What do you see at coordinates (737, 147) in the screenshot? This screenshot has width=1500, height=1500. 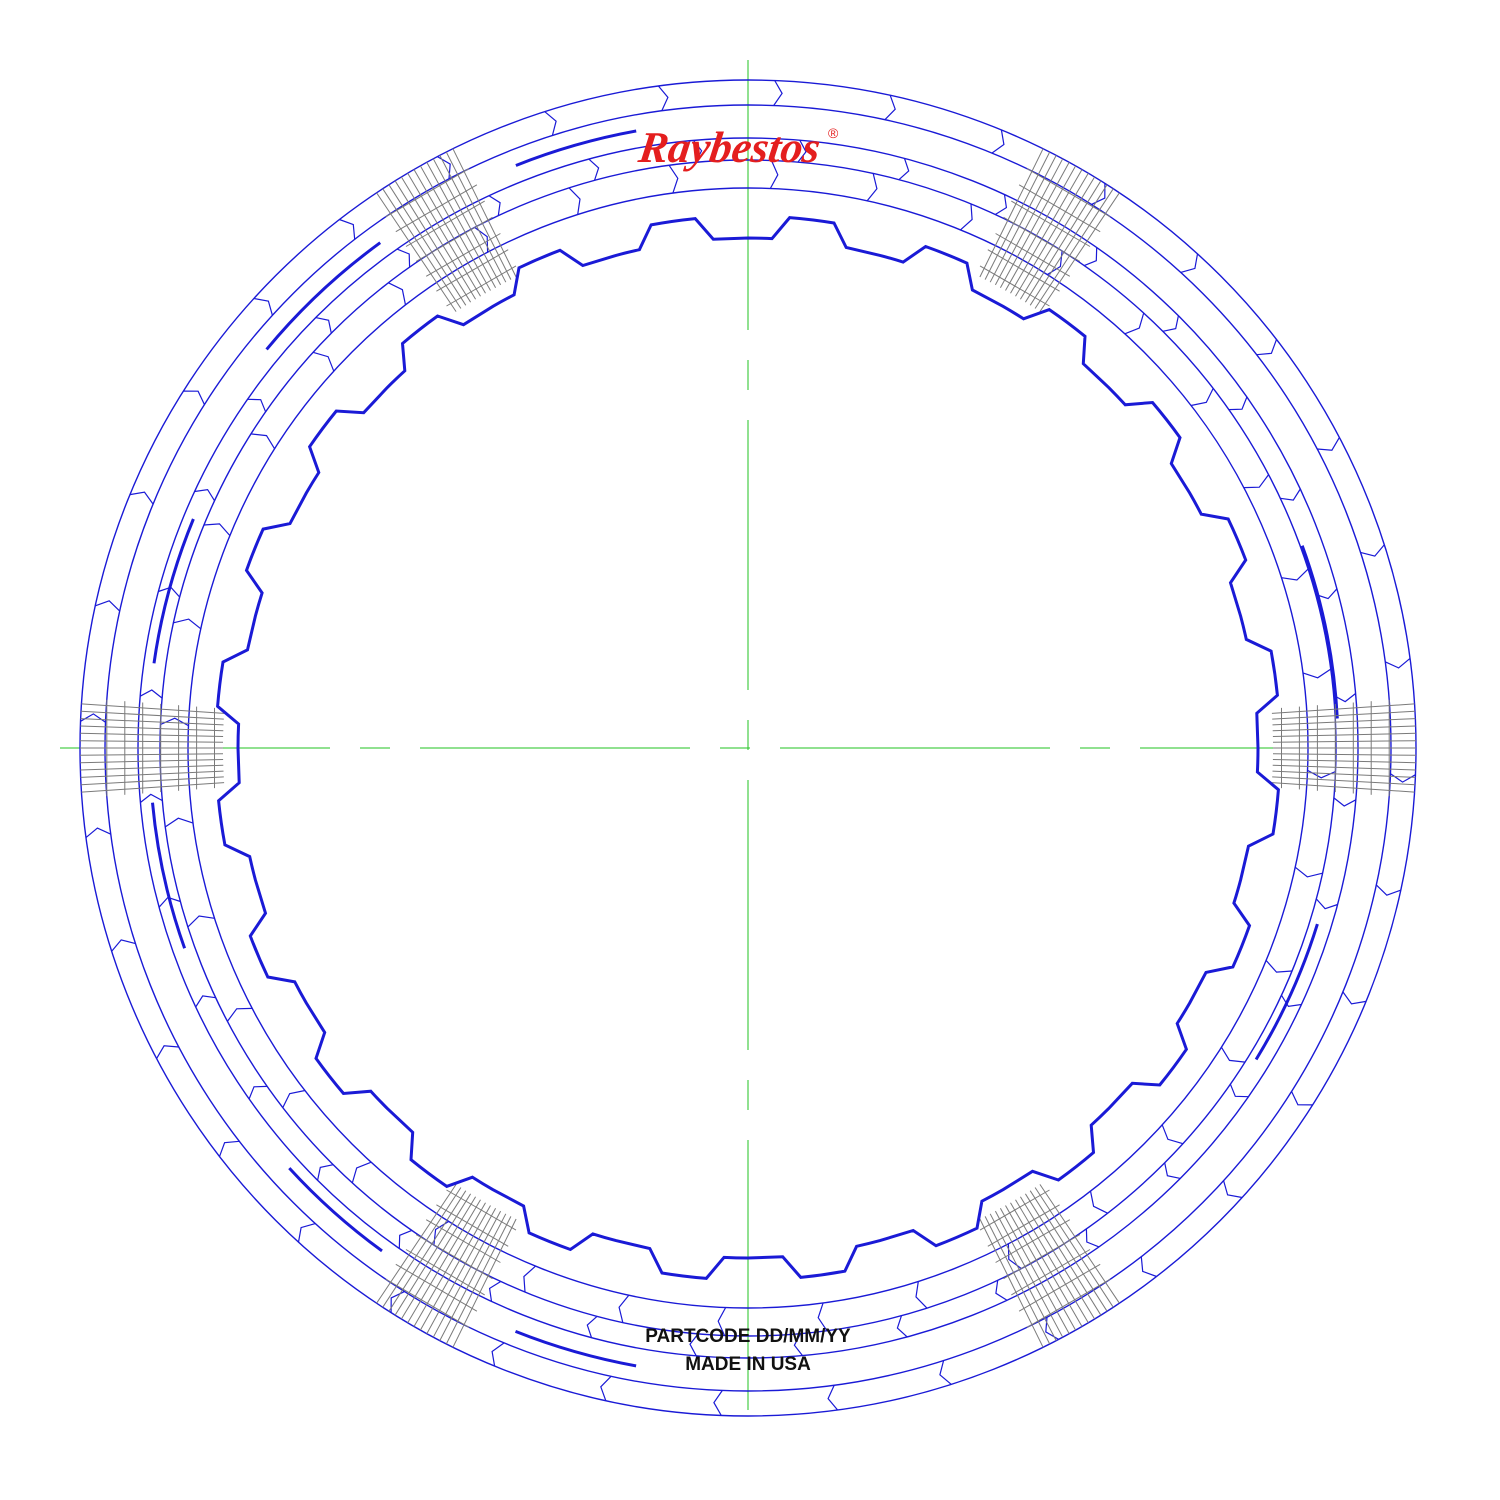 I see `raybestos-logo: Raybestos ®` at bounding box center [737, 147].